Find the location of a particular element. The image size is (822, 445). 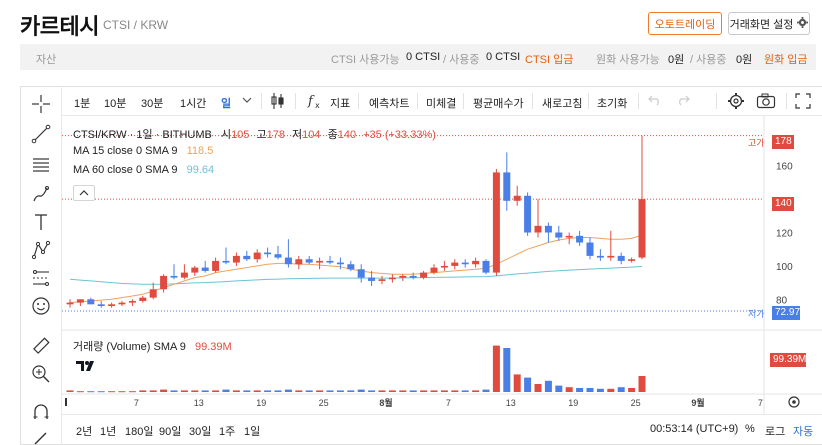

ma60-label: MA 60 close 0 SMA 9 is located at coordinates (125, 170).